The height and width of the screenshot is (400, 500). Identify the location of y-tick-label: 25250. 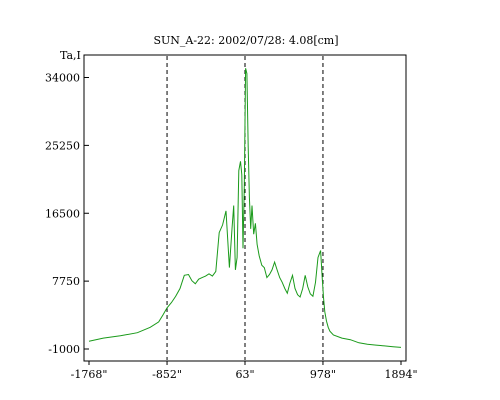
(62, 145).